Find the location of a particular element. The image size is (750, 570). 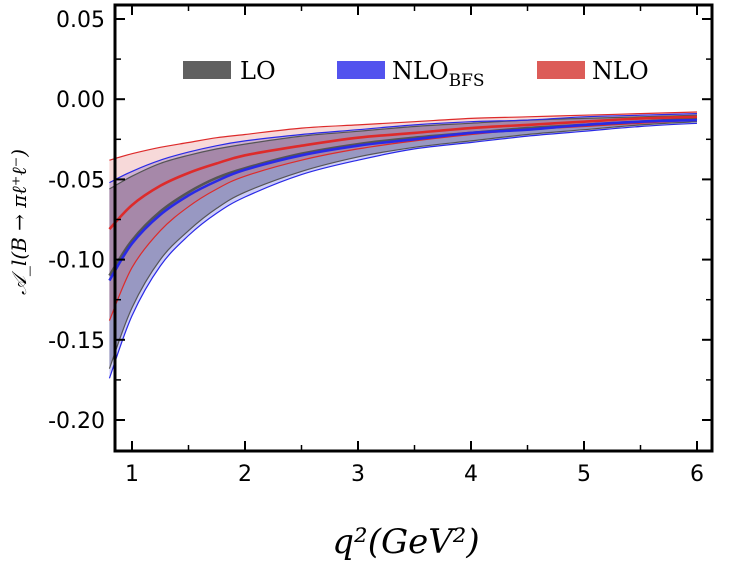

x-tick-label: 3 is located at coordinates (358, 474).